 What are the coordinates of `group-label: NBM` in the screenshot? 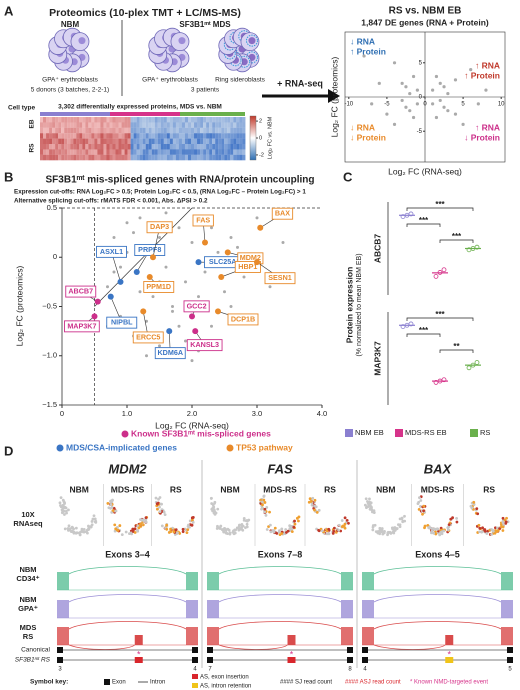 It's located at (385, 489).